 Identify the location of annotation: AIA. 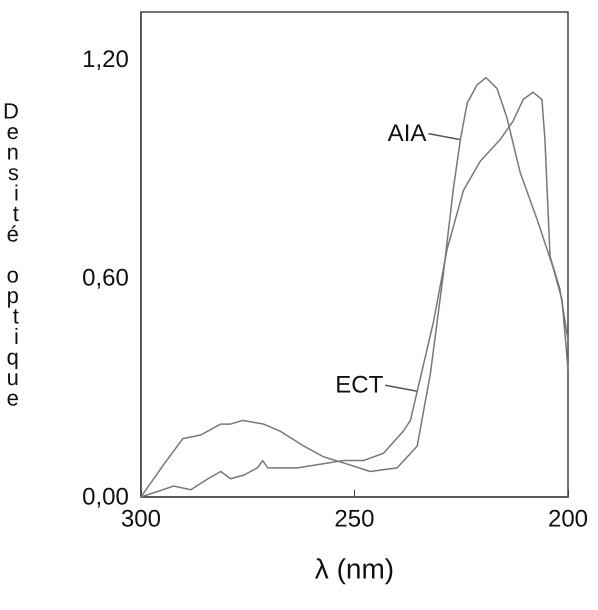
(407, 134).